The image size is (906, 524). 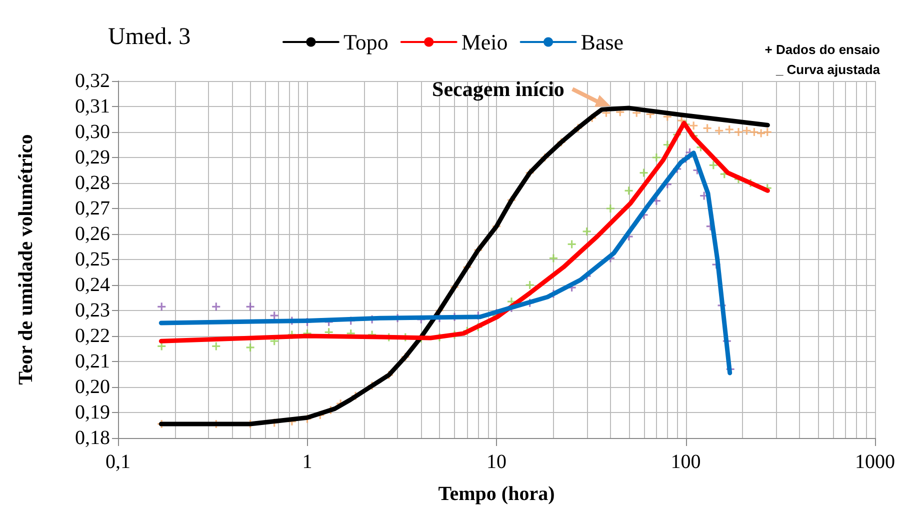 I want to click on text: _ Curva ajustada, so click(x=827, y=69).